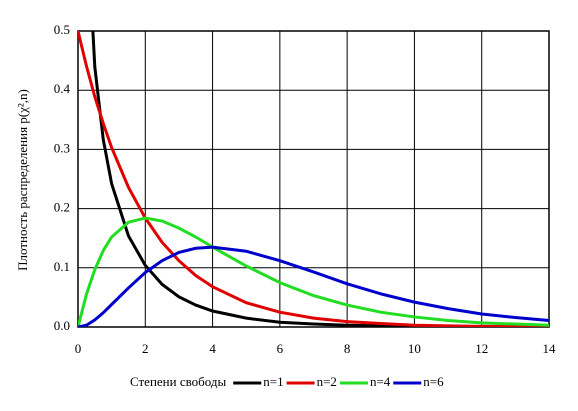  Describe the element at coordinates (380, 381) in the screenshot. I see `legend-label: n=4` at that location.